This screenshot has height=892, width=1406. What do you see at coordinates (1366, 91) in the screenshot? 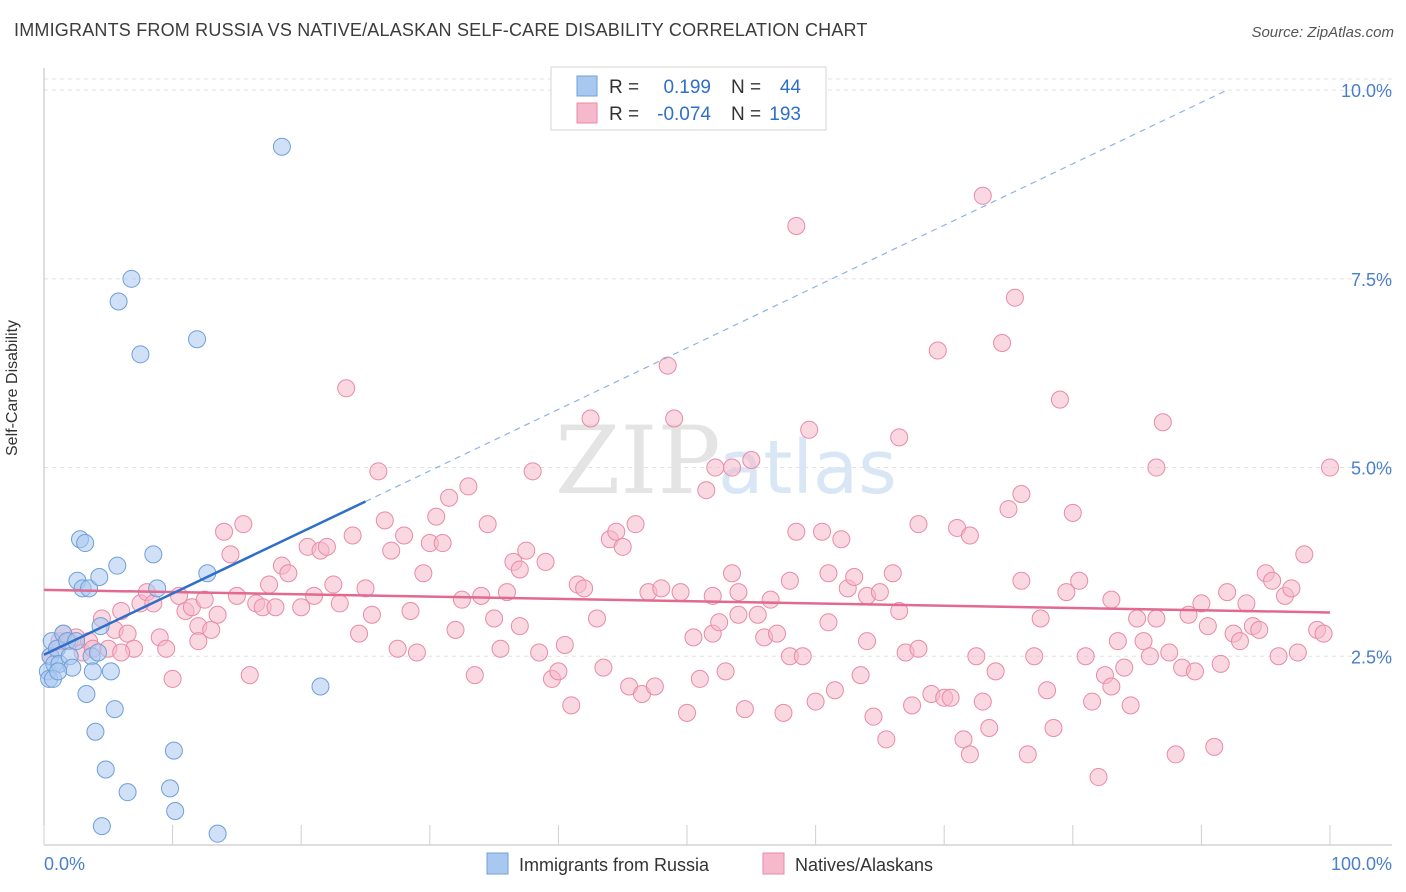
I see `y-tick-label: 10.0%` at bounding box center [1366, 91].